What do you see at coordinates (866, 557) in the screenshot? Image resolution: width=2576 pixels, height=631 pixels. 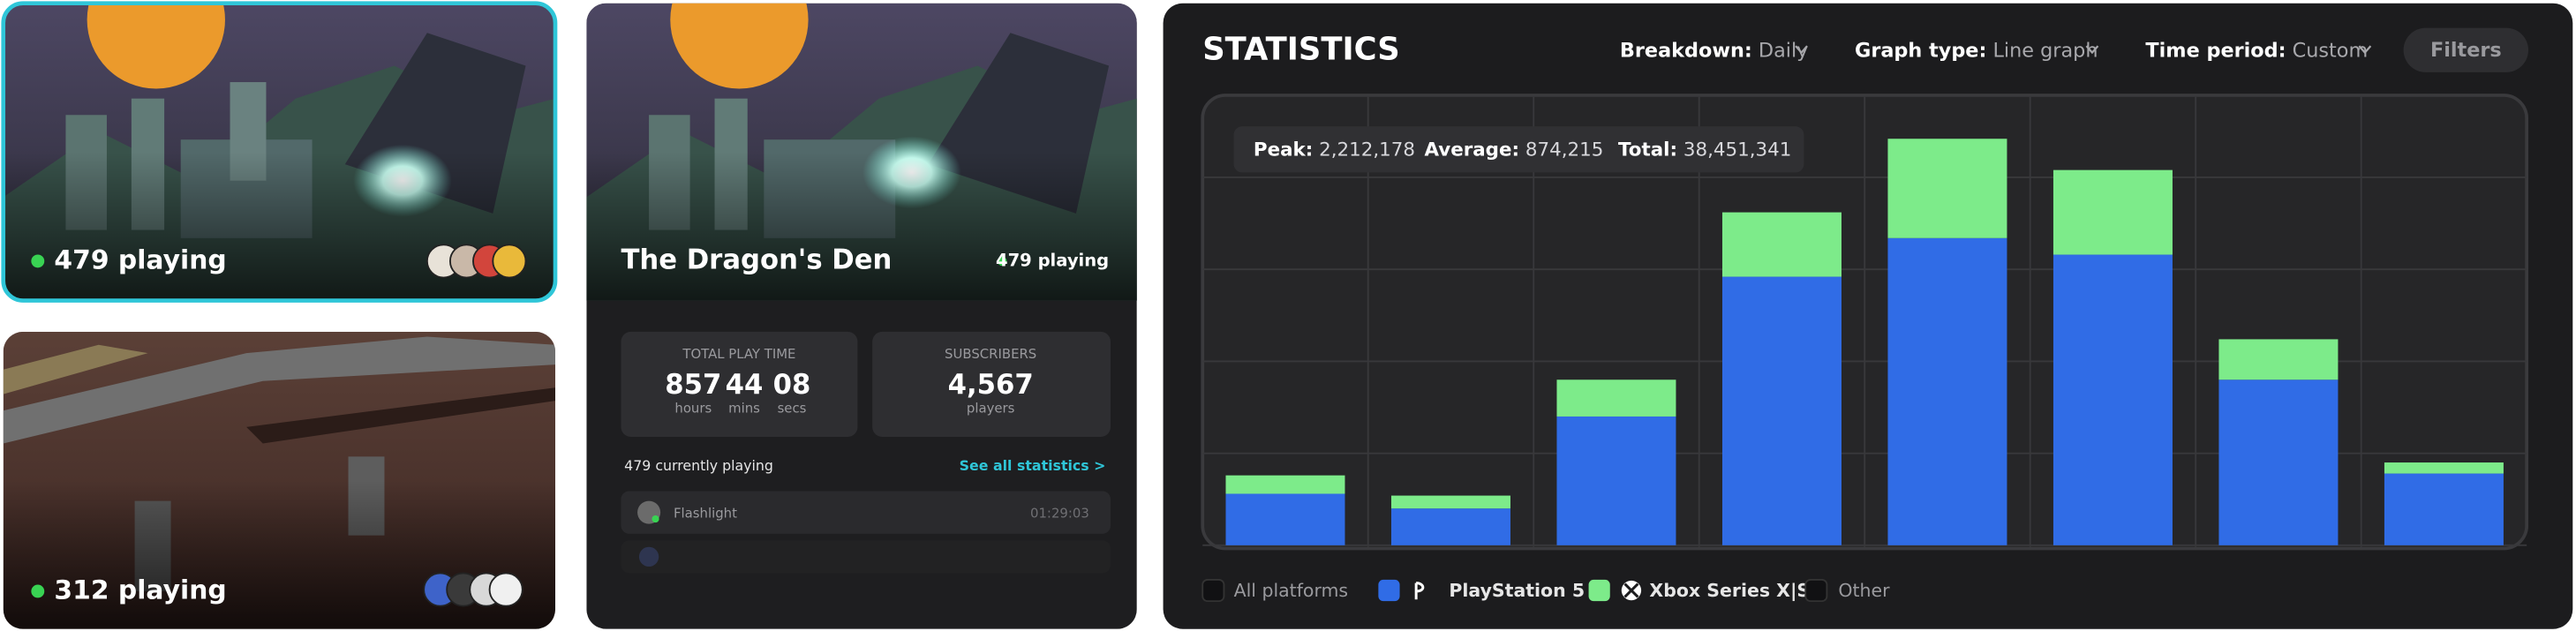 I see `player-row-faded` at bounding box center [866, 557].